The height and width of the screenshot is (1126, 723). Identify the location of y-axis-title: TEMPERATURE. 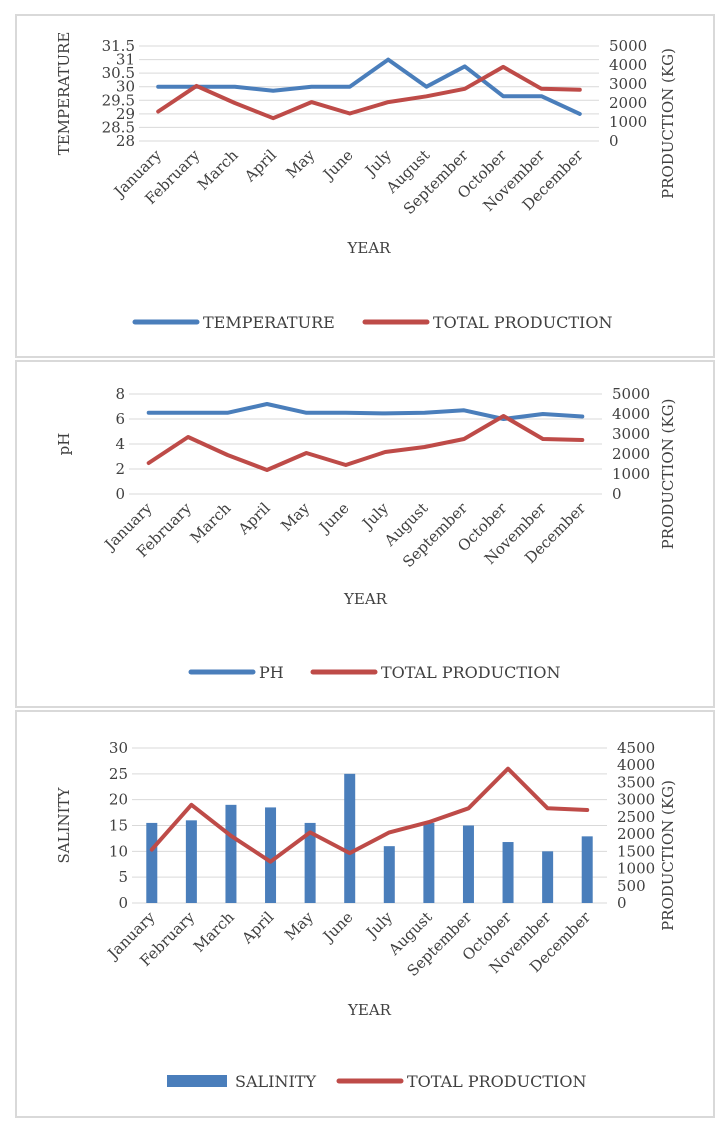
(64, 94).